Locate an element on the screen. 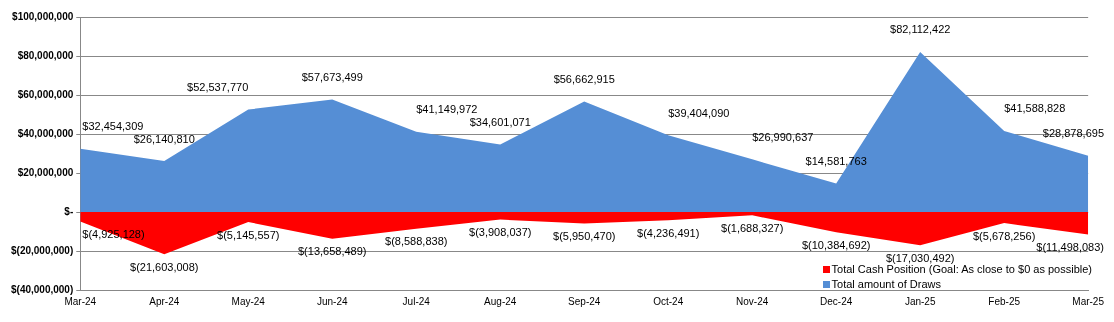 The image size is (1114, 322). x-tick-label: Sep-24 is located at coordinates (584, 301).